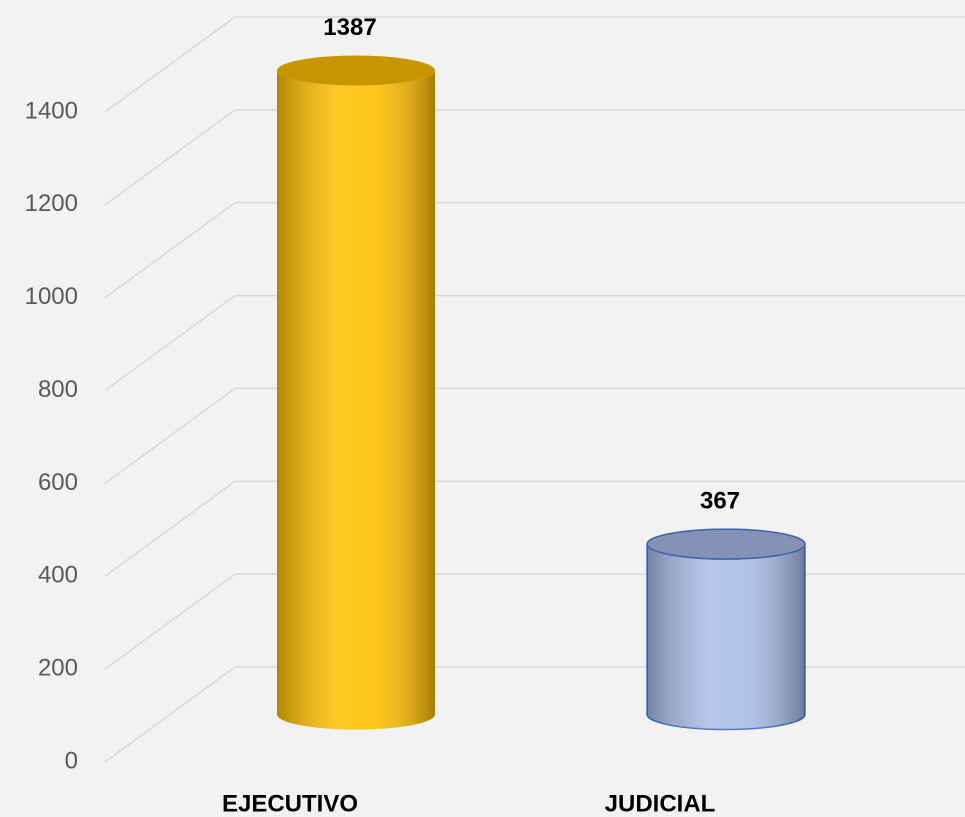 This screenshot has width=965, height=817. Describe the element at coordinates (58, 389) in the screenshot. I see `y-tick-label: 800` at that location.